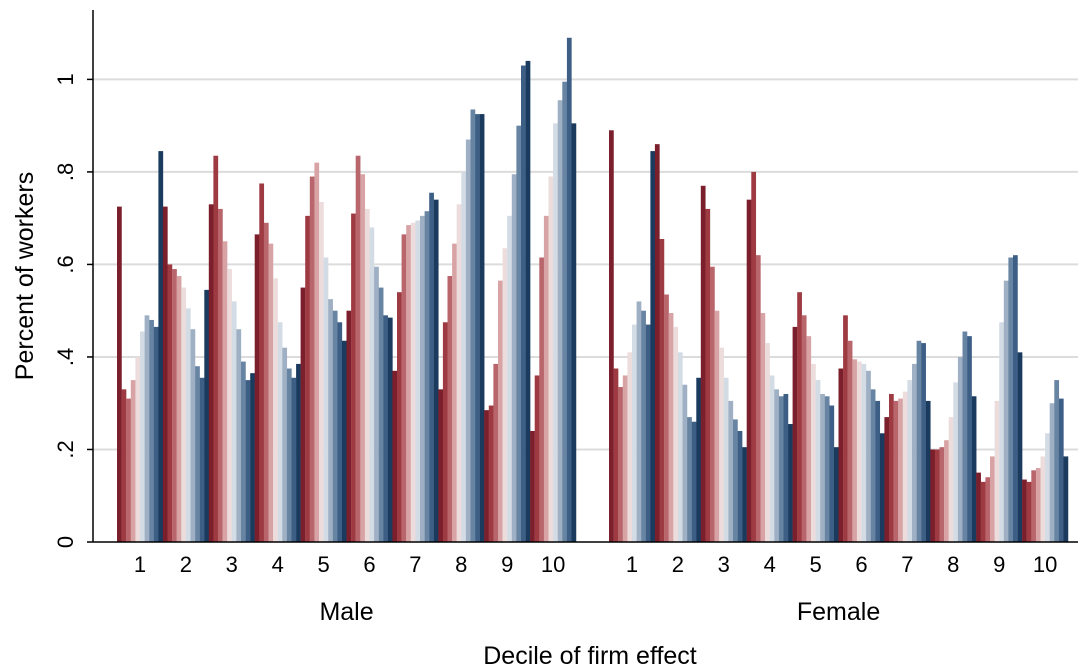 The image size is (1082, 668). What do you see at coordinates (65, 357) in the screenshot?
I see `y-tick-label: .4` at bounding box center [65, 357].